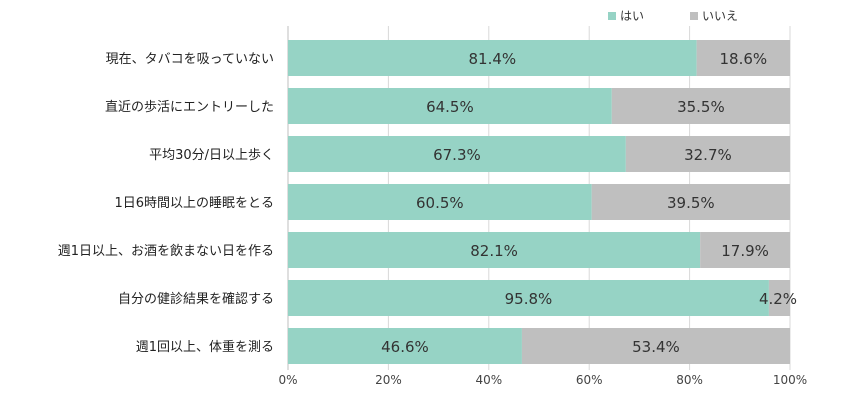 Image resolution: width=850 pixels, height=403 pixels. I want to click on data-label: 35.5%, so click(701, 107).